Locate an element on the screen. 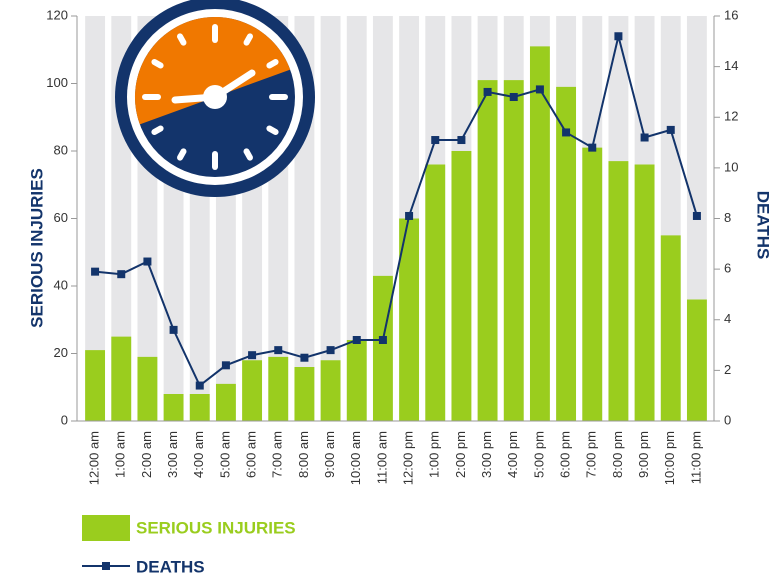  x-tick-label: 7:00 am is located at coordinates (277, 454).